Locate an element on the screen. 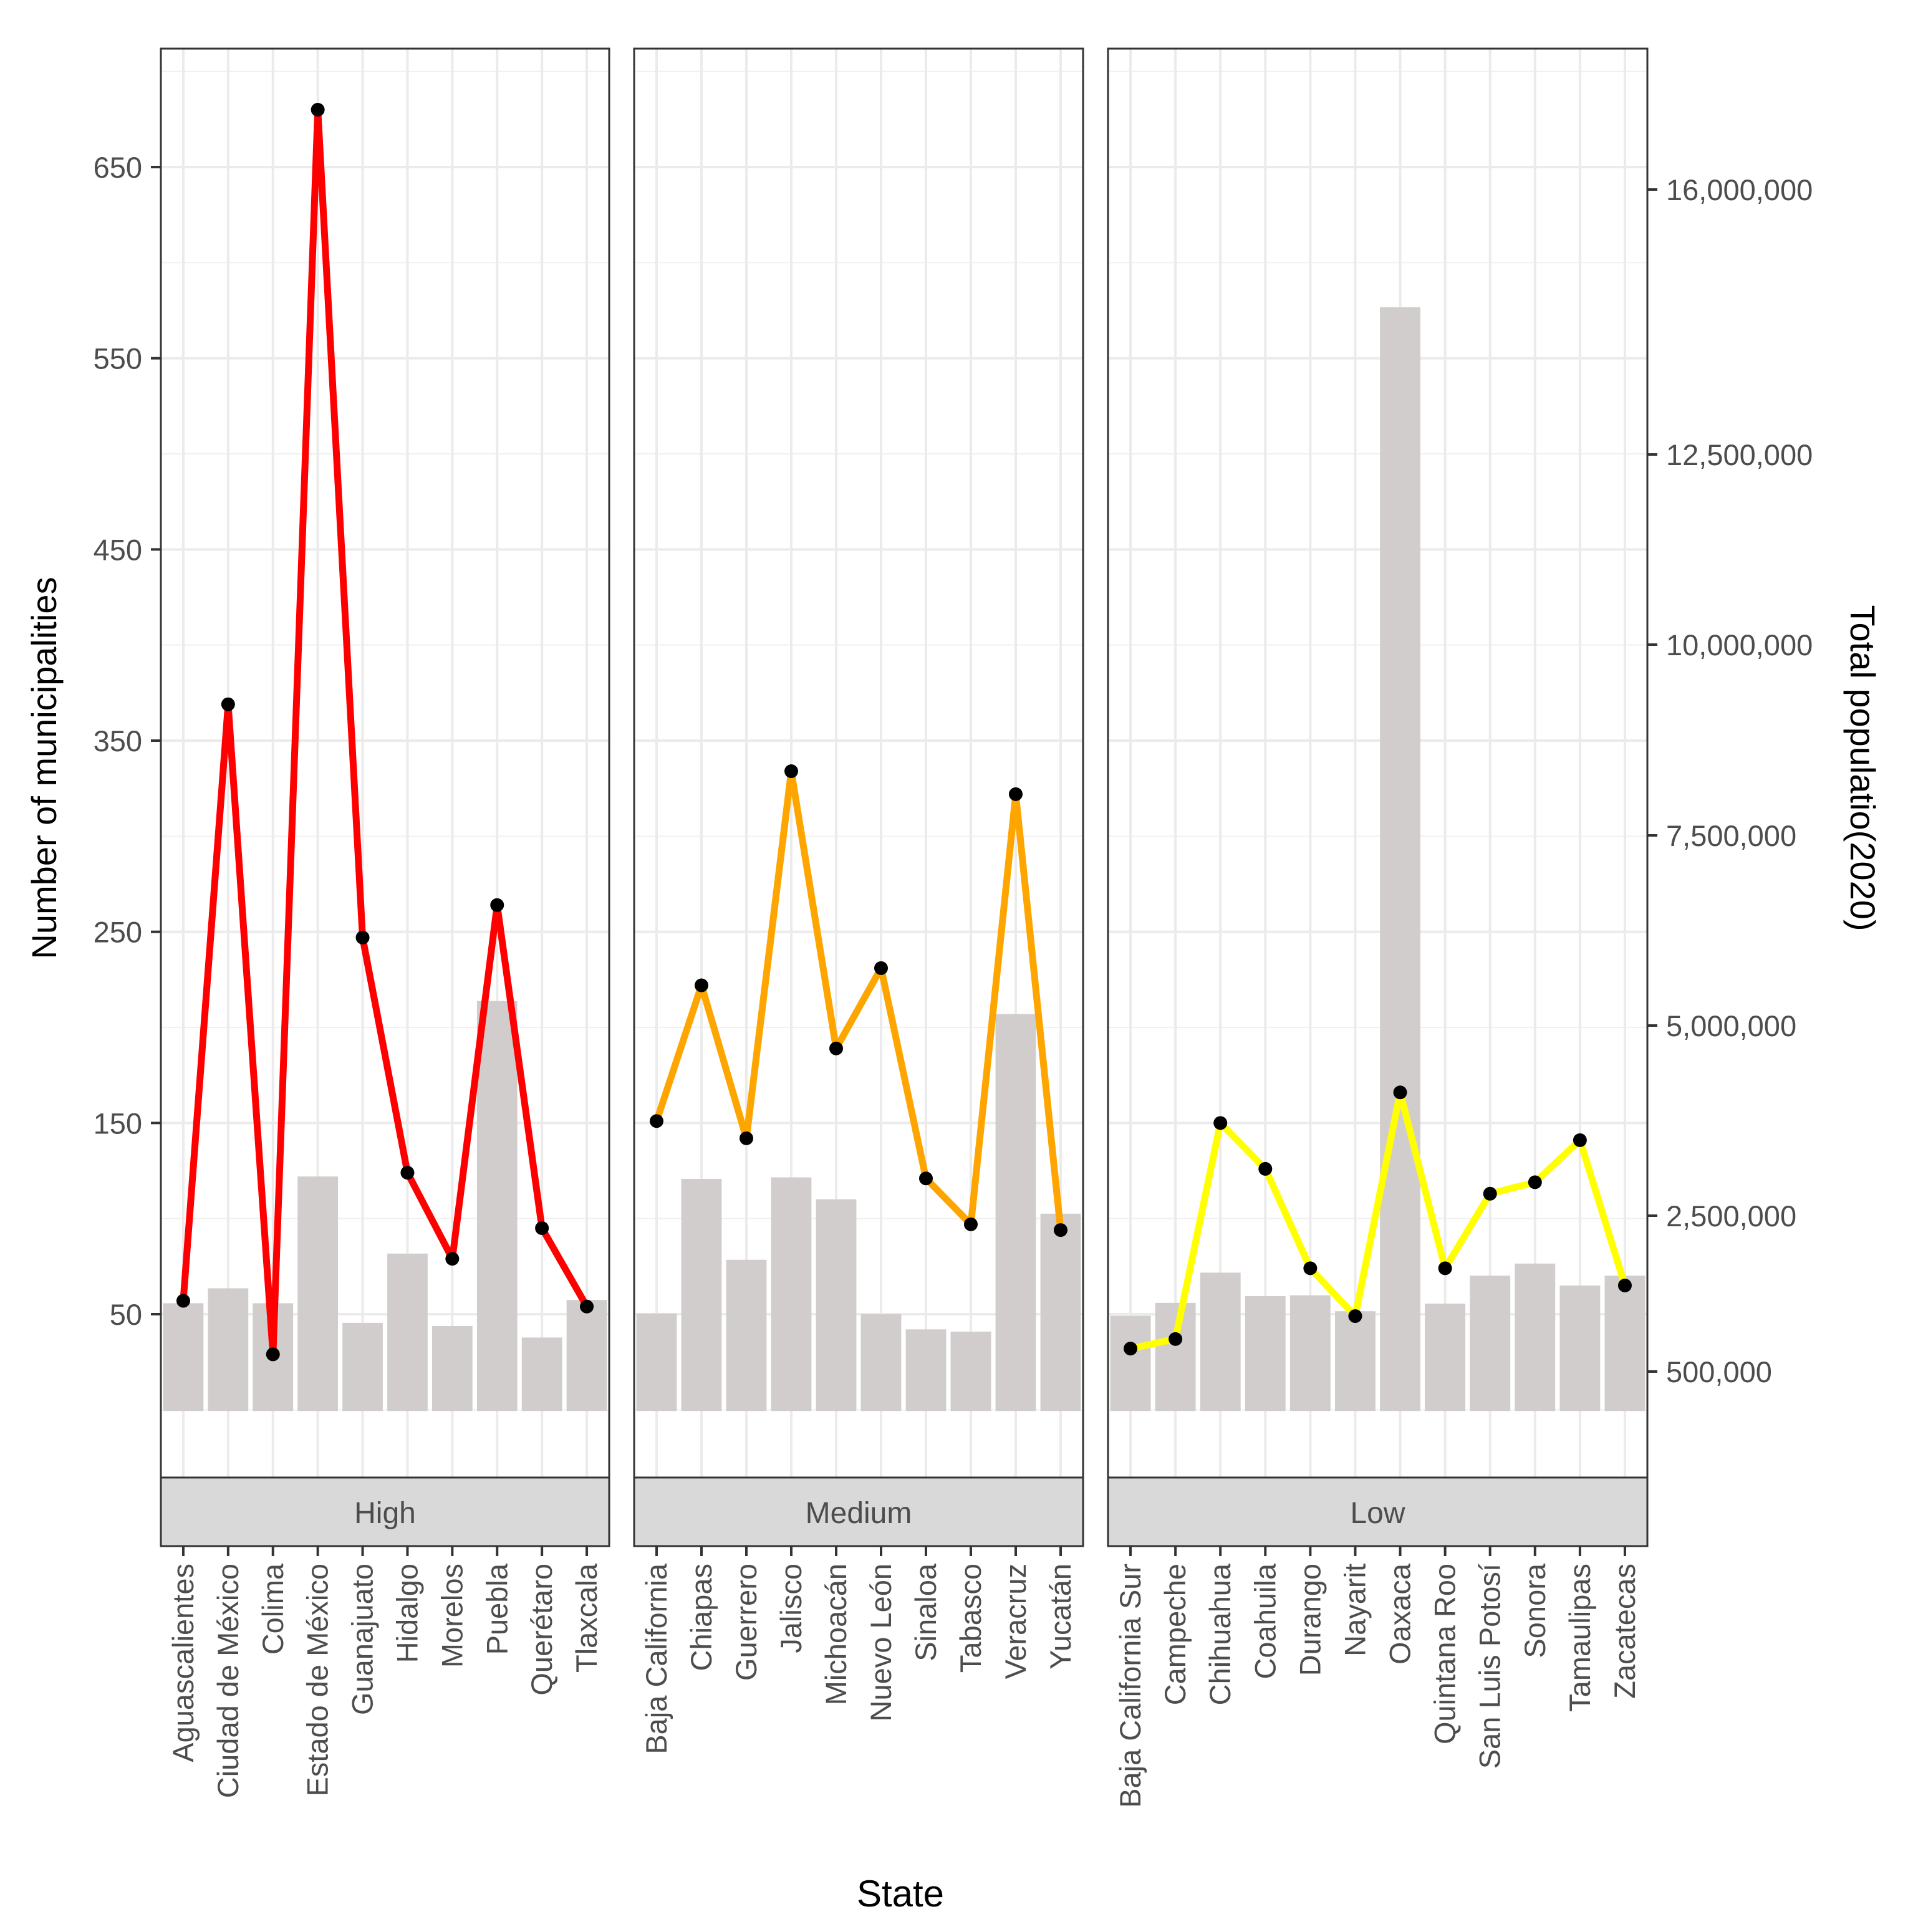  x-tick-label: Jalisco is located at coordinates (791, 1608).